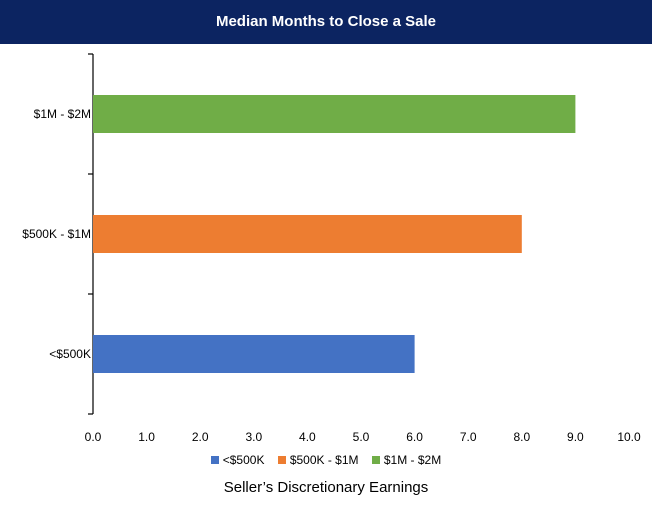 The image size is (652, 510). Describe the element at coordinates (253, 437) in the screenshot. I see `x-tick-label: 3.0` at that location.